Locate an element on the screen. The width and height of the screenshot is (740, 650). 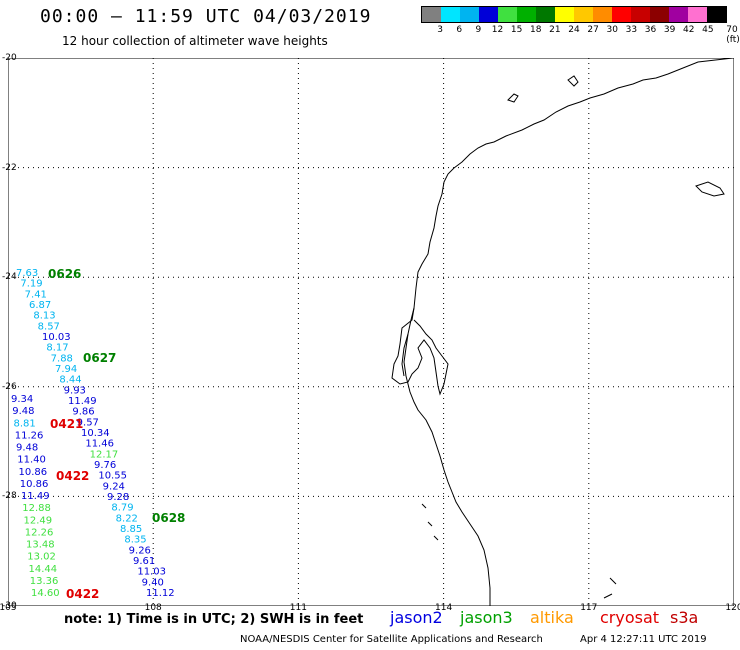
dirk-hartog-island-path is located at coordinates (405, 355).